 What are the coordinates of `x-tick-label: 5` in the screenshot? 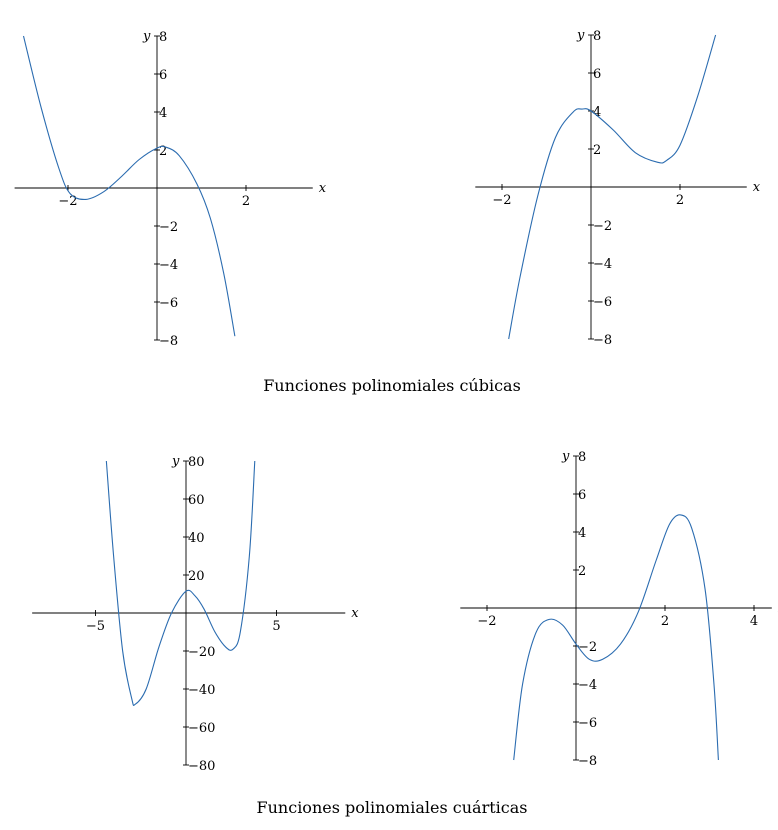 It's located at (276, 626).